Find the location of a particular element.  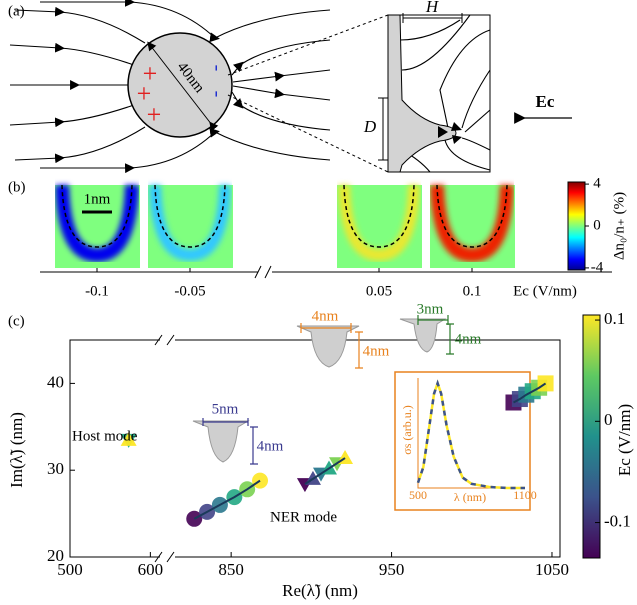

x-tick-label: 950 is located at coordinates (392, 569).